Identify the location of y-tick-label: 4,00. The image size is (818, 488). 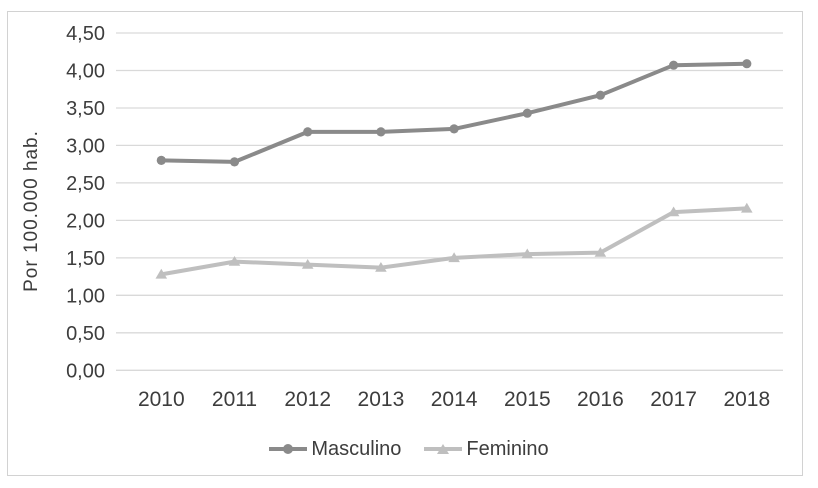
(85, 72).